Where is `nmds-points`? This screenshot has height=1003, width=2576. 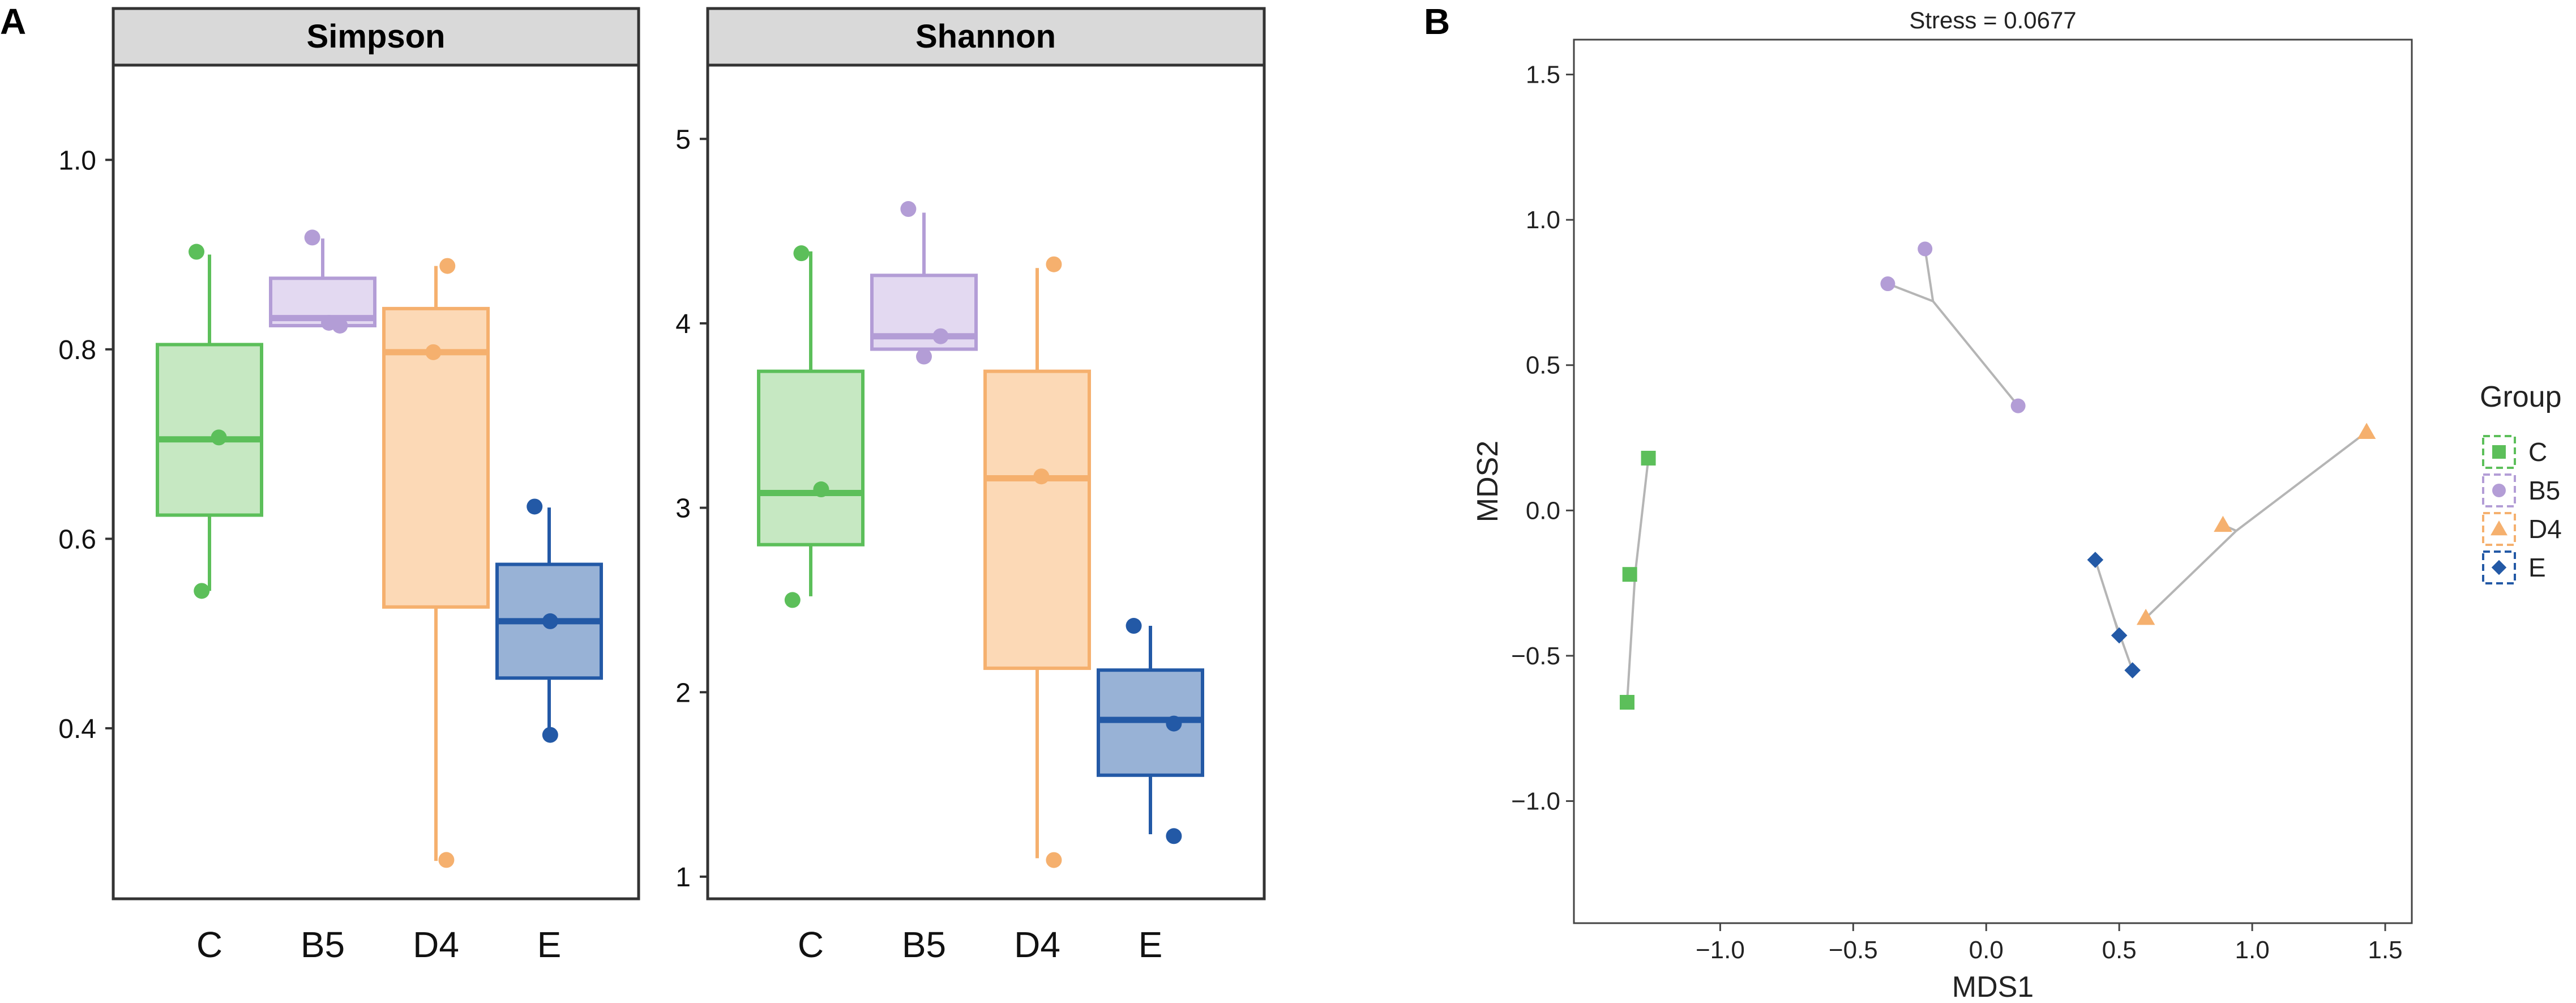 nmds-points is located at coordinates (1997, 476).